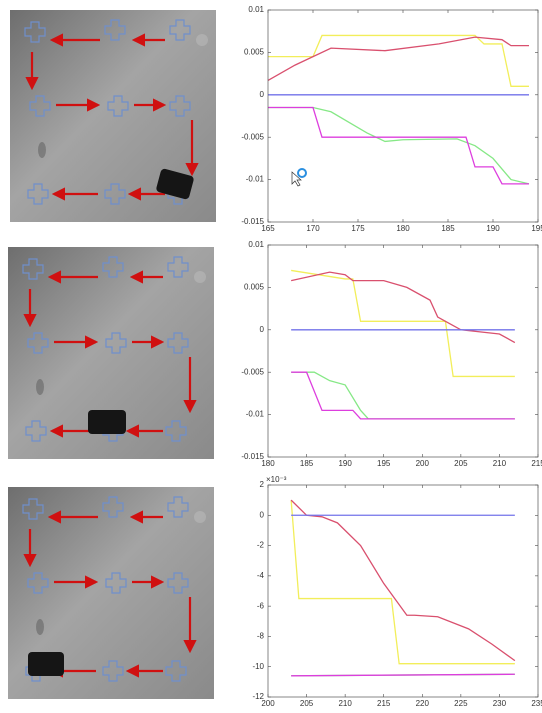  Describe the element at coordinates (261, 545) in the screenshot. I see `y-tick-label: -2` at that location.